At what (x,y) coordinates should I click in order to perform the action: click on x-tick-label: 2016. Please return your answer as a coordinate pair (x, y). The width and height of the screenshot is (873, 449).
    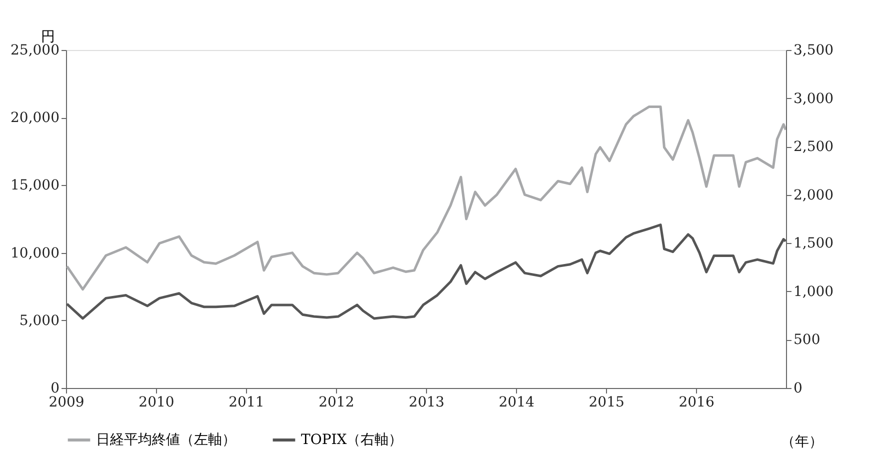
    Looking at the image, I should click on (696, 402).